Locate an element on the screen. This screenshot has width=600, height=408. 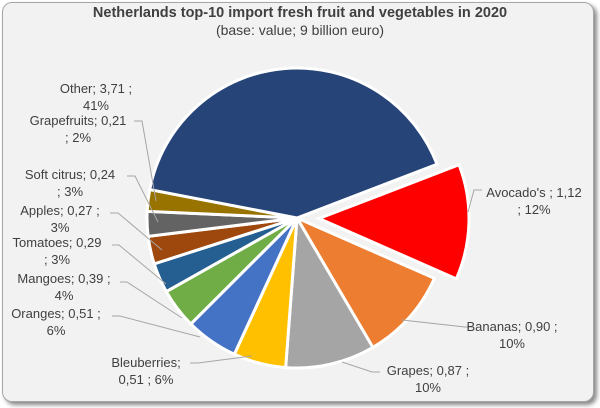
leader-line-soft-citrus is located at coordinates (143, 199).